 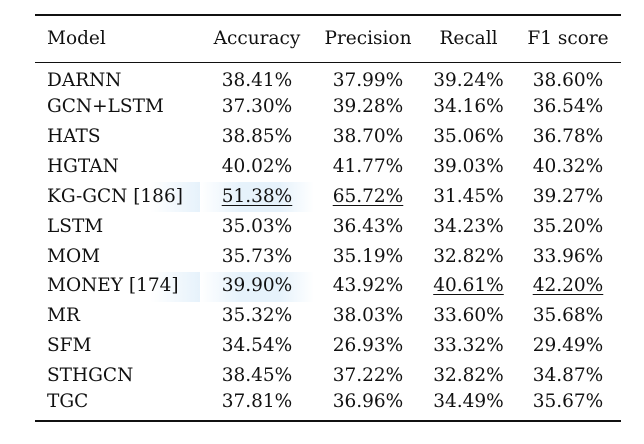 What do you see at coordinates (368, 107) in the screenshot?
I see `precision-cell: 39.28%` at bounding box center [368, 107].